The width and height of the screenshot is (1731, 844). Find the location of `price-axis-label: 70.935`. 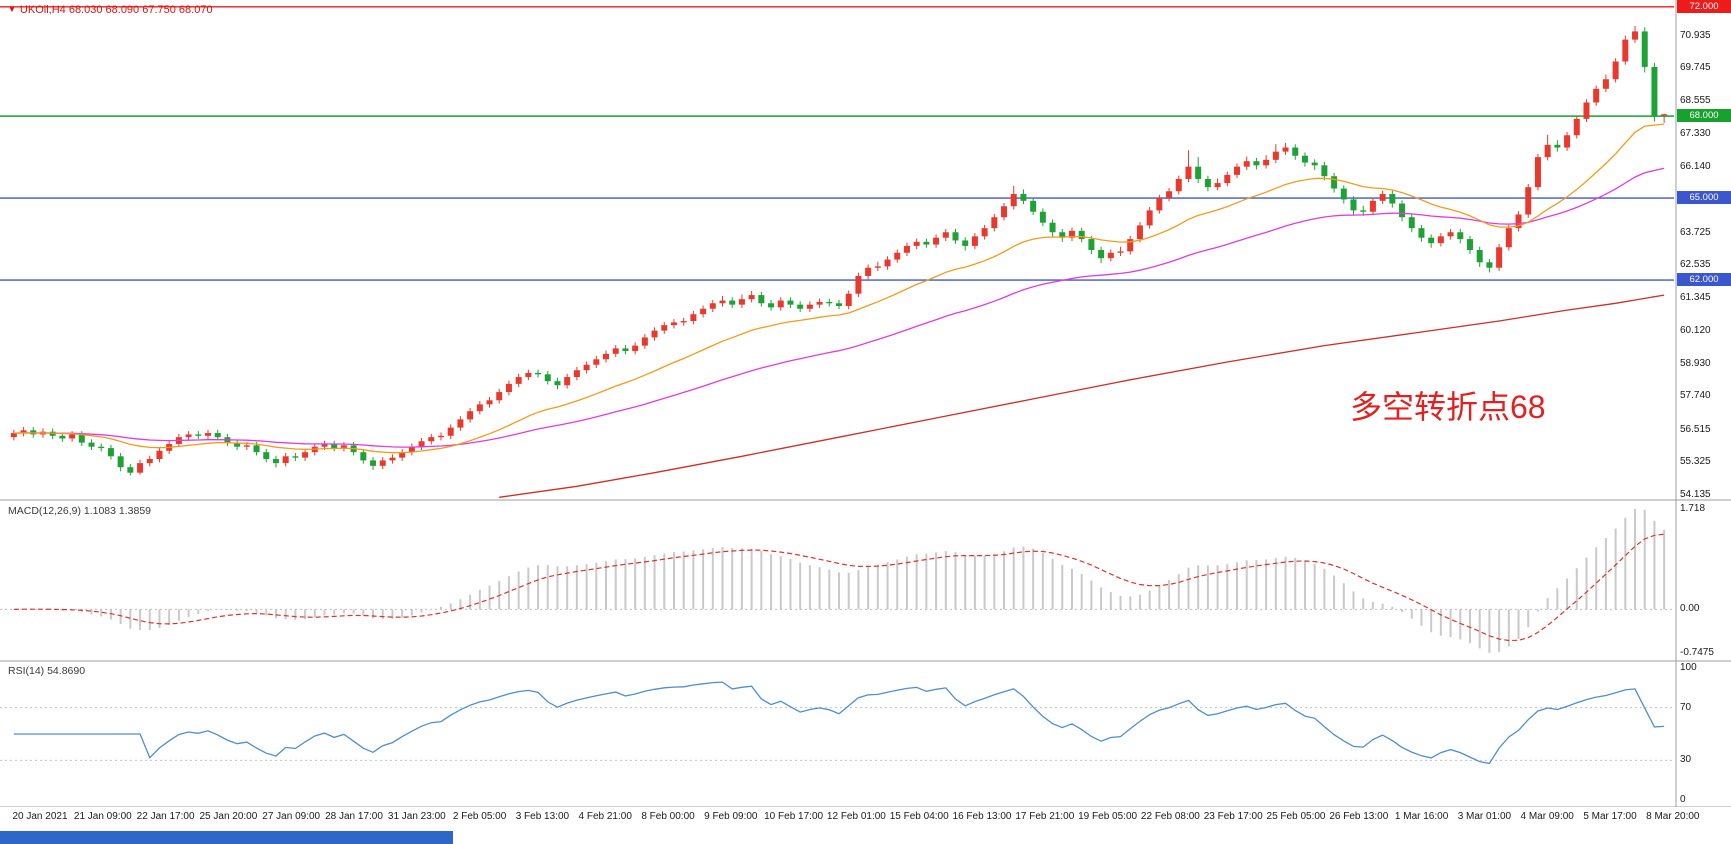

price-axis-label: 70.935 is located at coordinates (1695, 35).